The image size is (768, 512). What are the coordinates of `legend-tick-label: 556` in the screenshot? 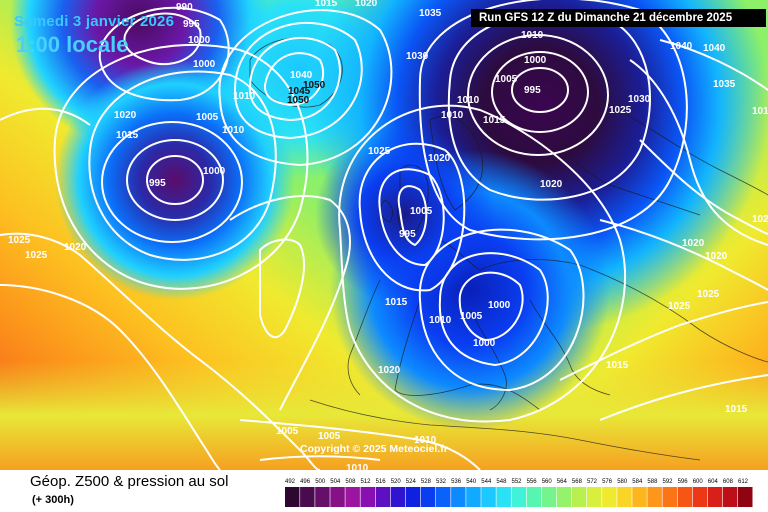 It's located at (532, 482).